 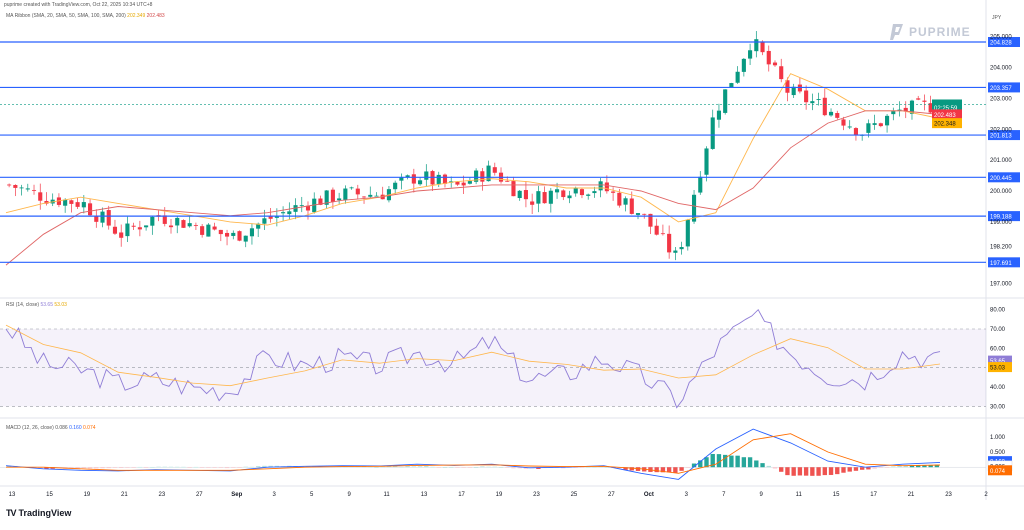 I want to click on price-tick-label: 203.000, so click(x=1001, y=99).